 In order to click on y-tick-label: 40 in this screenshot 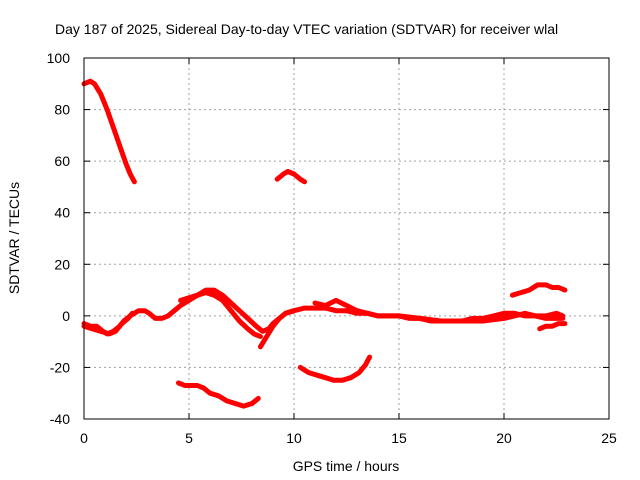, I will do `click(62, 213)`.